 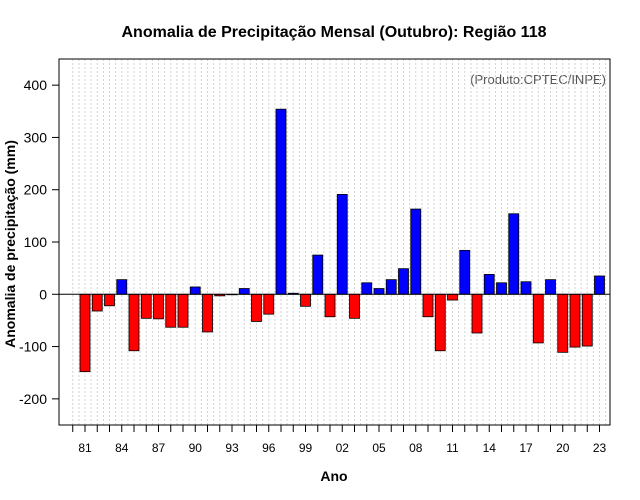 I want to click on y-tick-label: 0, so click(x=43, y=294).